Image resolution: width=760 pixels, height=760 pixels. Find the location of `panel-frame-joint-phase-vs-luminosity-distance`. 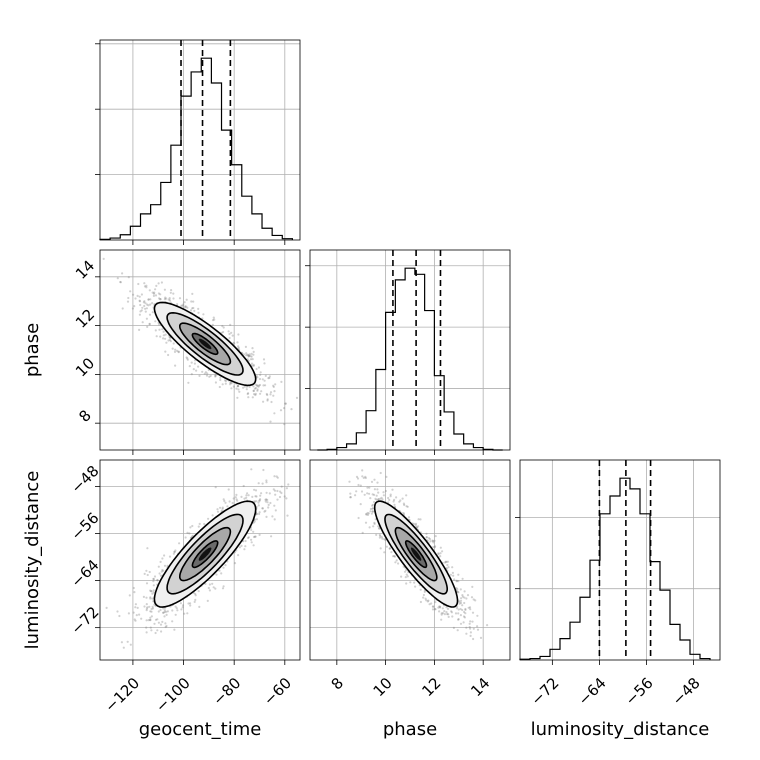

panel-frame-joint-phase-vs-luminosity-distance is located at coordinates (410, 560).